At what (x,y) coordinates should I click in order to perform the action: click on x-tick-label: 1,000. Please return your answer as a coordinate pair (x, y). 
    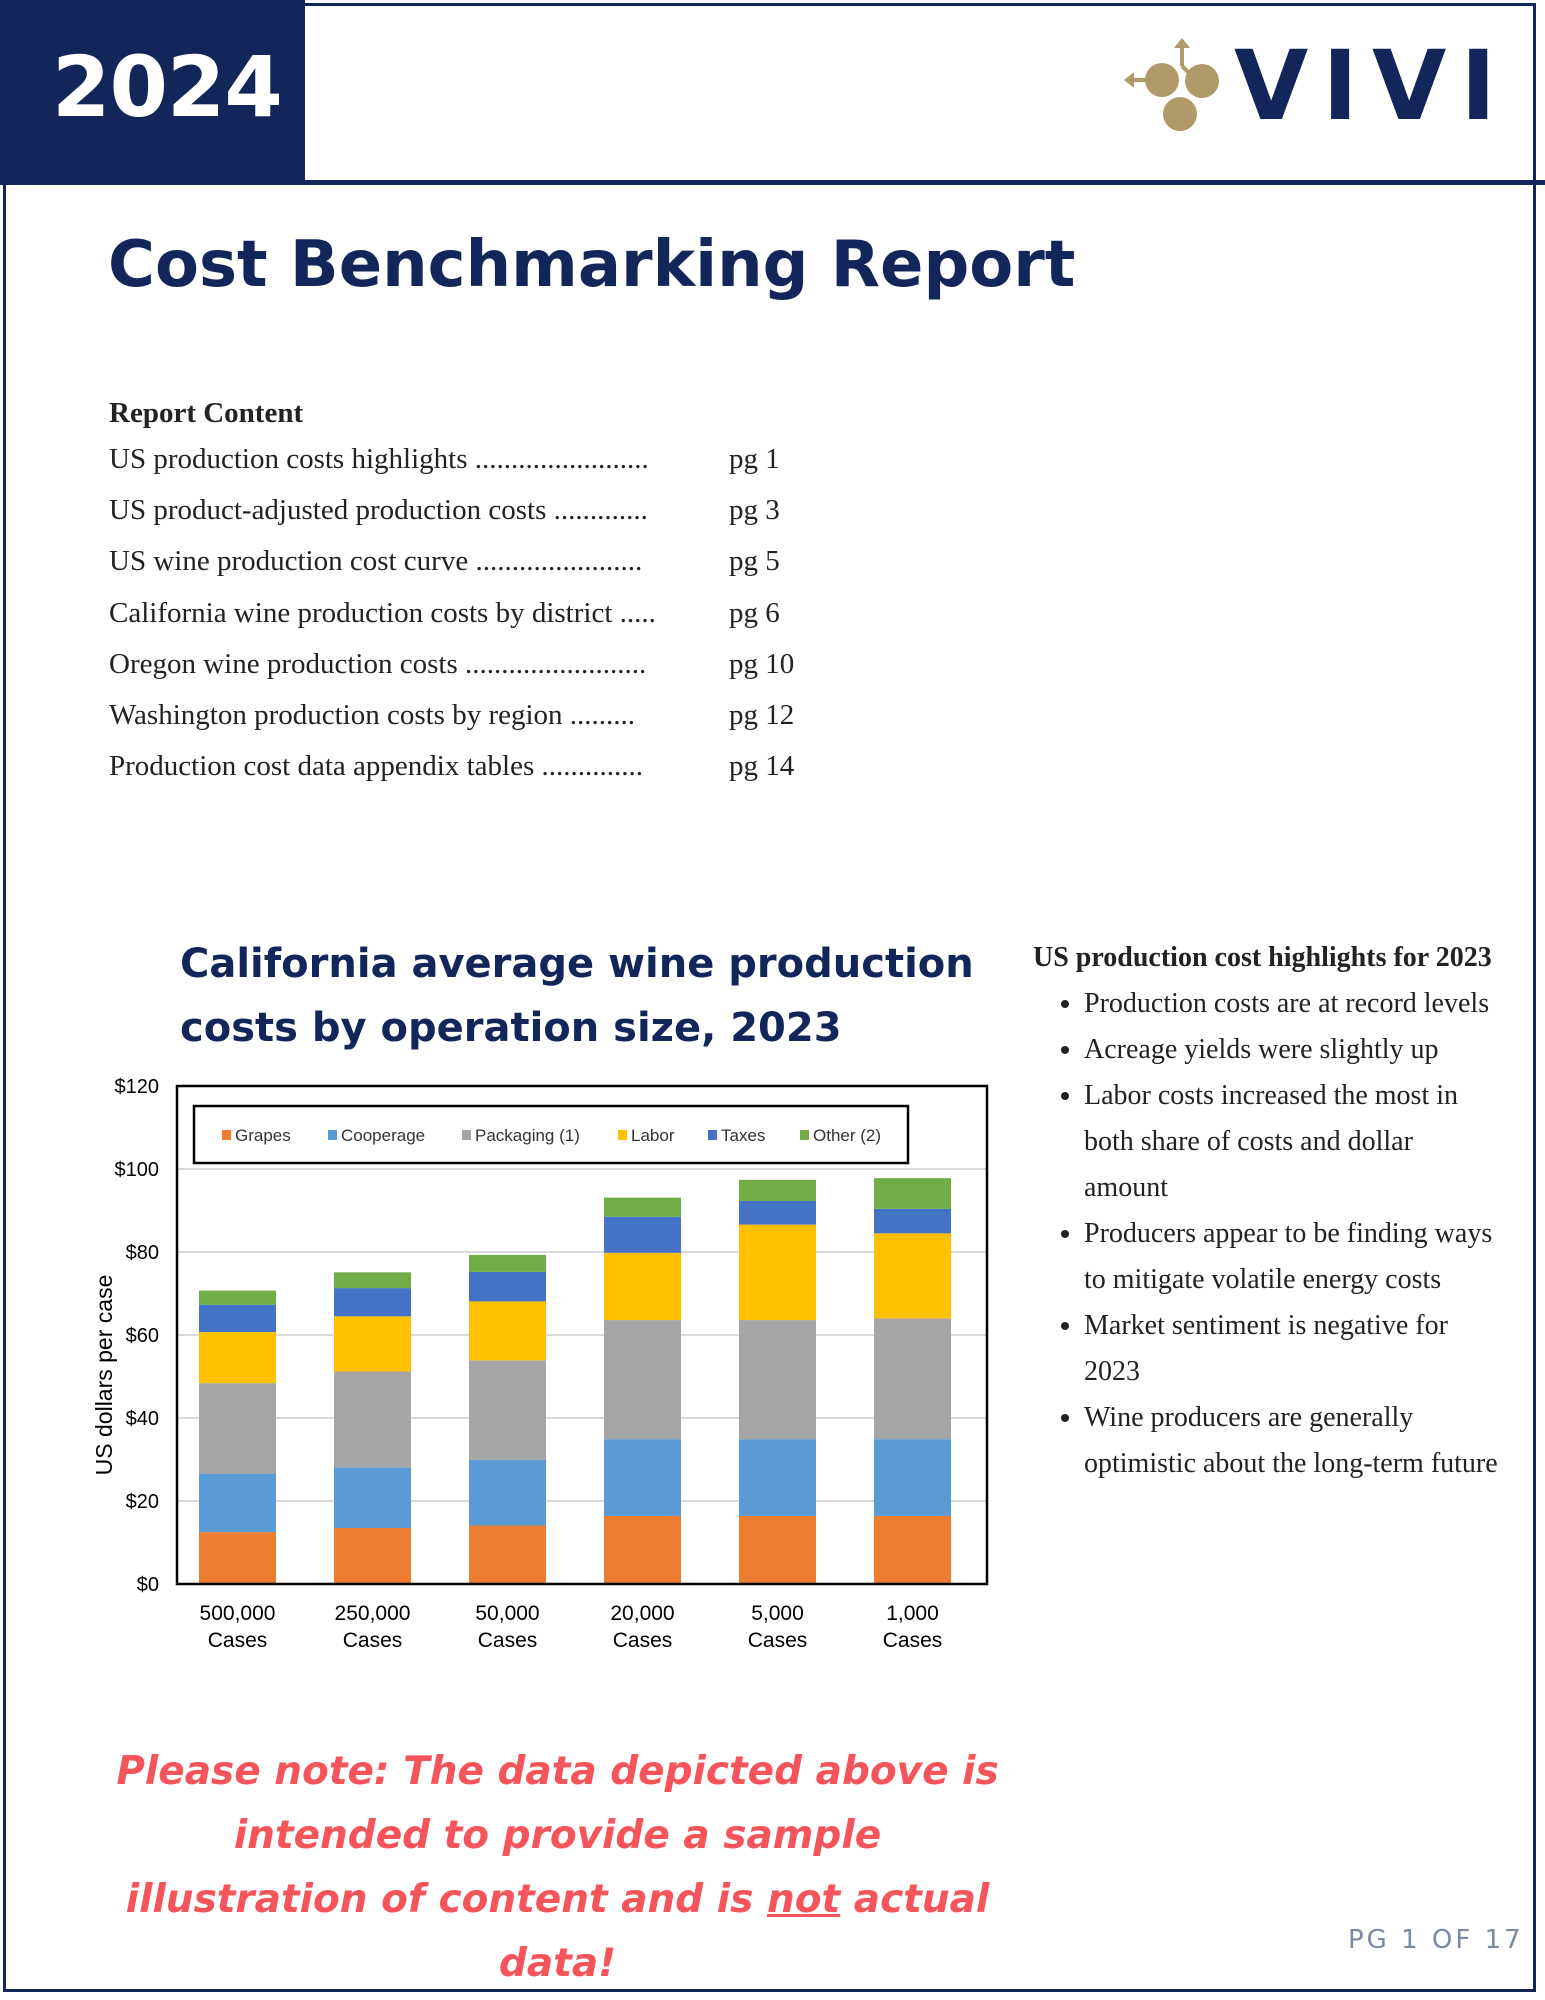
    Looking at the image, I should click on (912, 1613).